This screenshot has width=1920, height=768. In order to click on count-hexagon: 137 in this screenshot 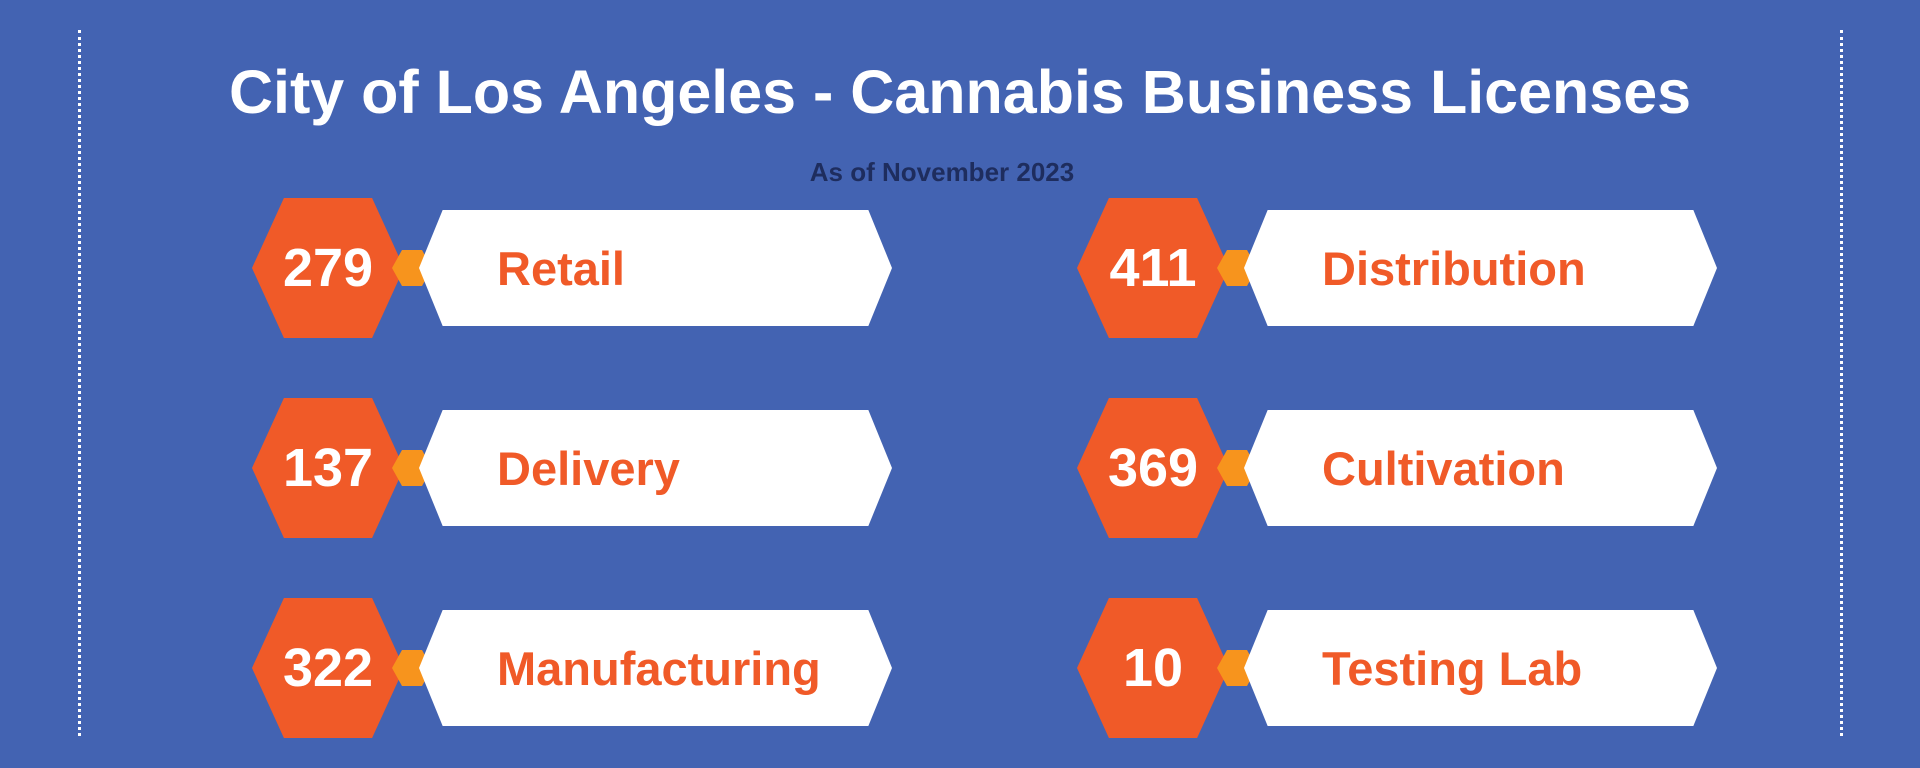, I will do `click(328, 468)`.